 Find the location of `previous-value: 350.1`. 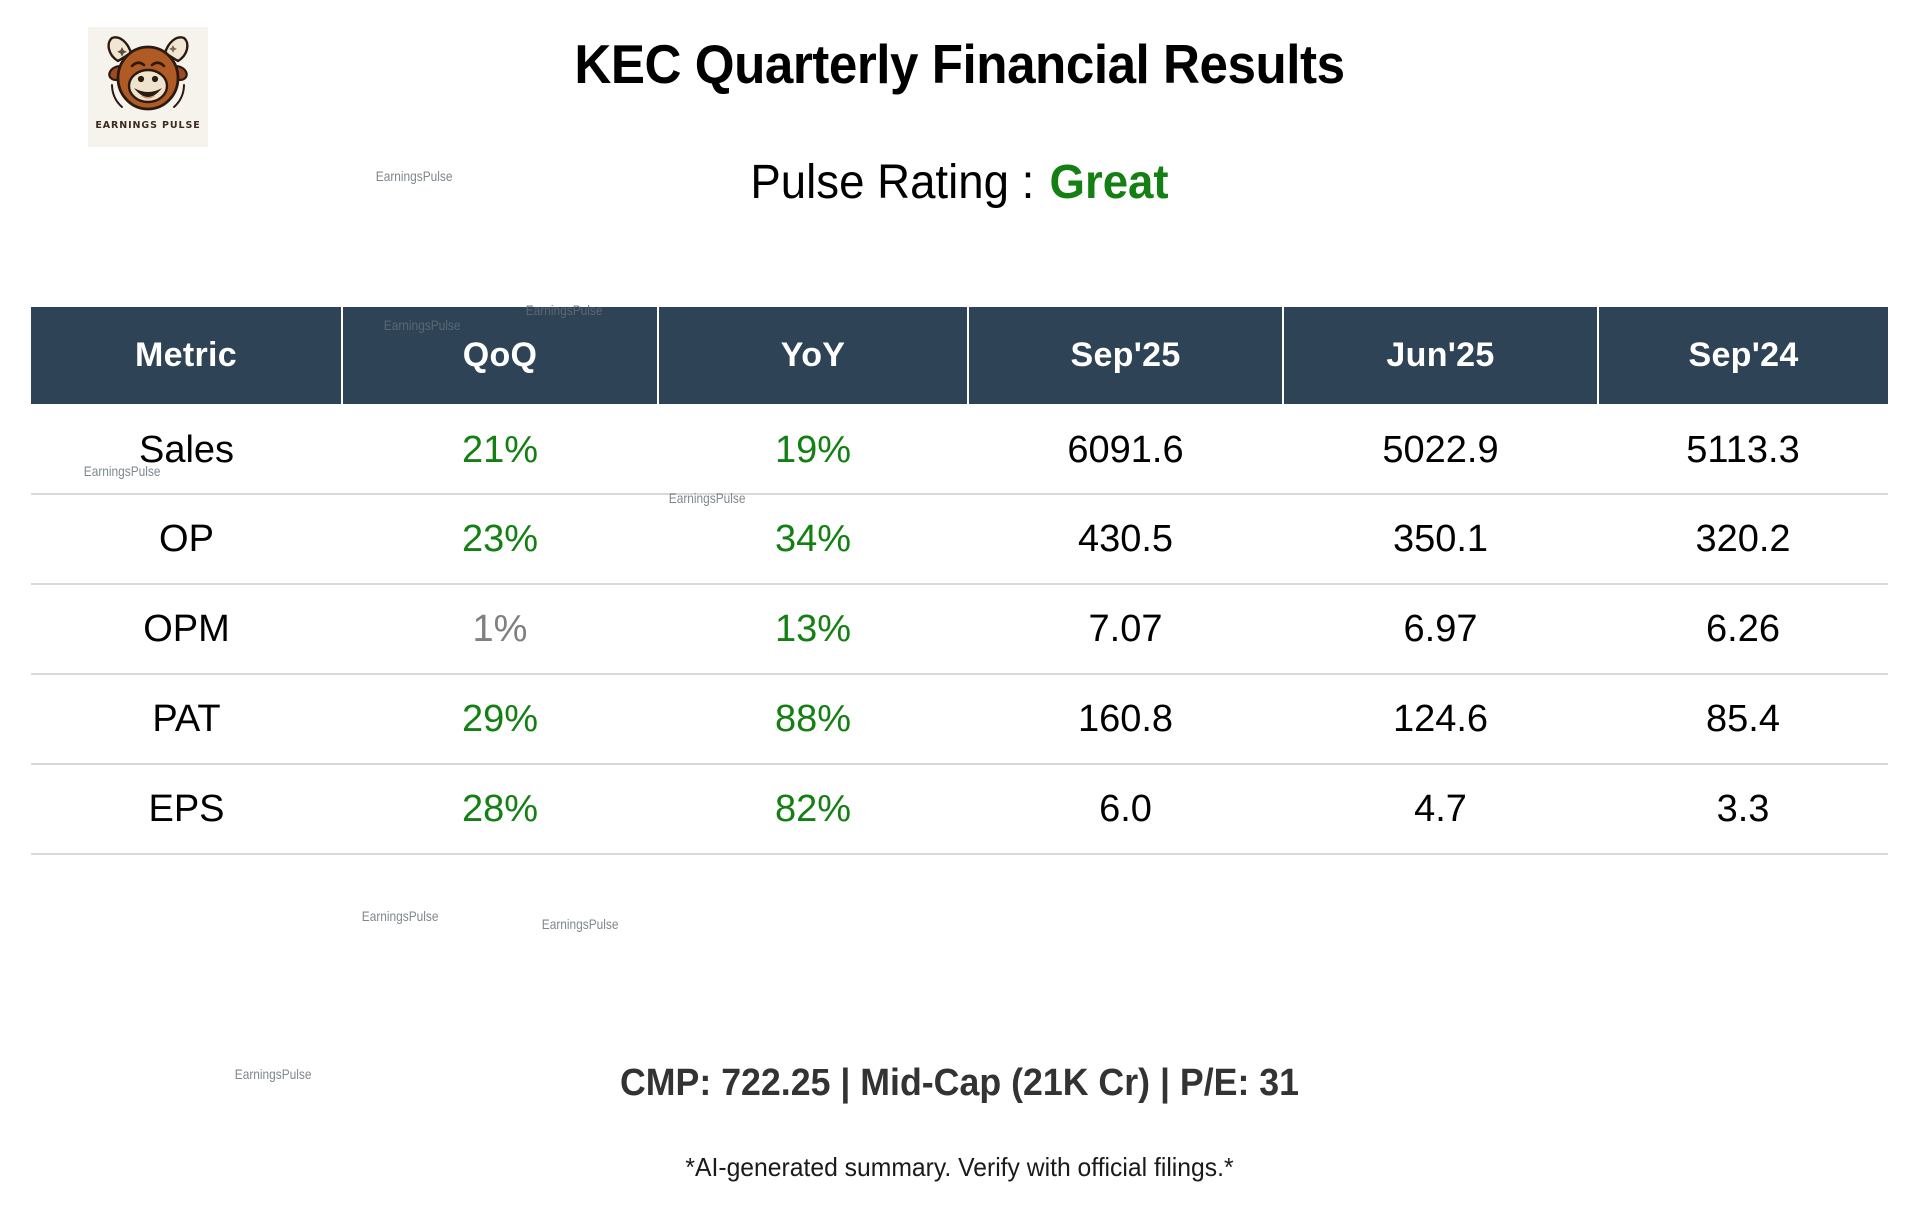

previous-value: 350.1 is located at coordinates (1440, 539).